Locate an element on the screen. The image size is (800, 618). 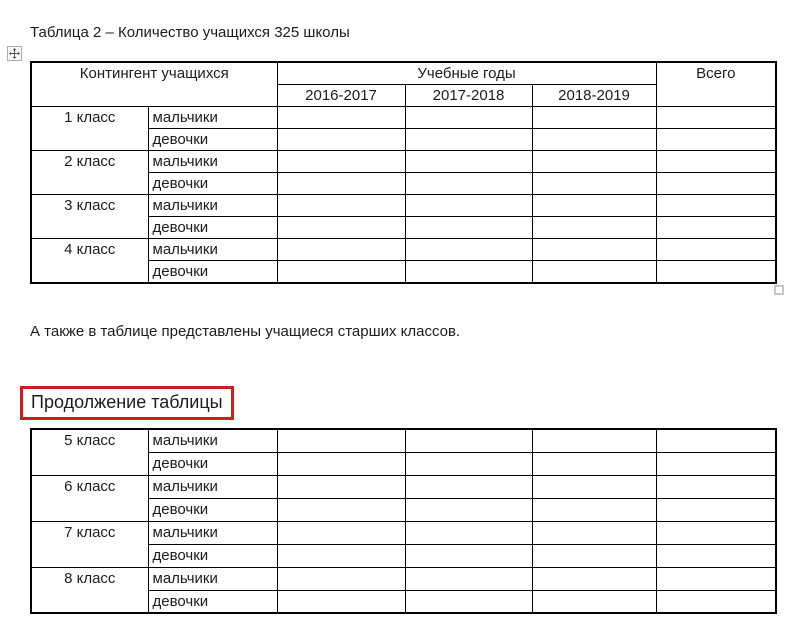
class-cell: 1 класс is located at coordinates (89, 128).